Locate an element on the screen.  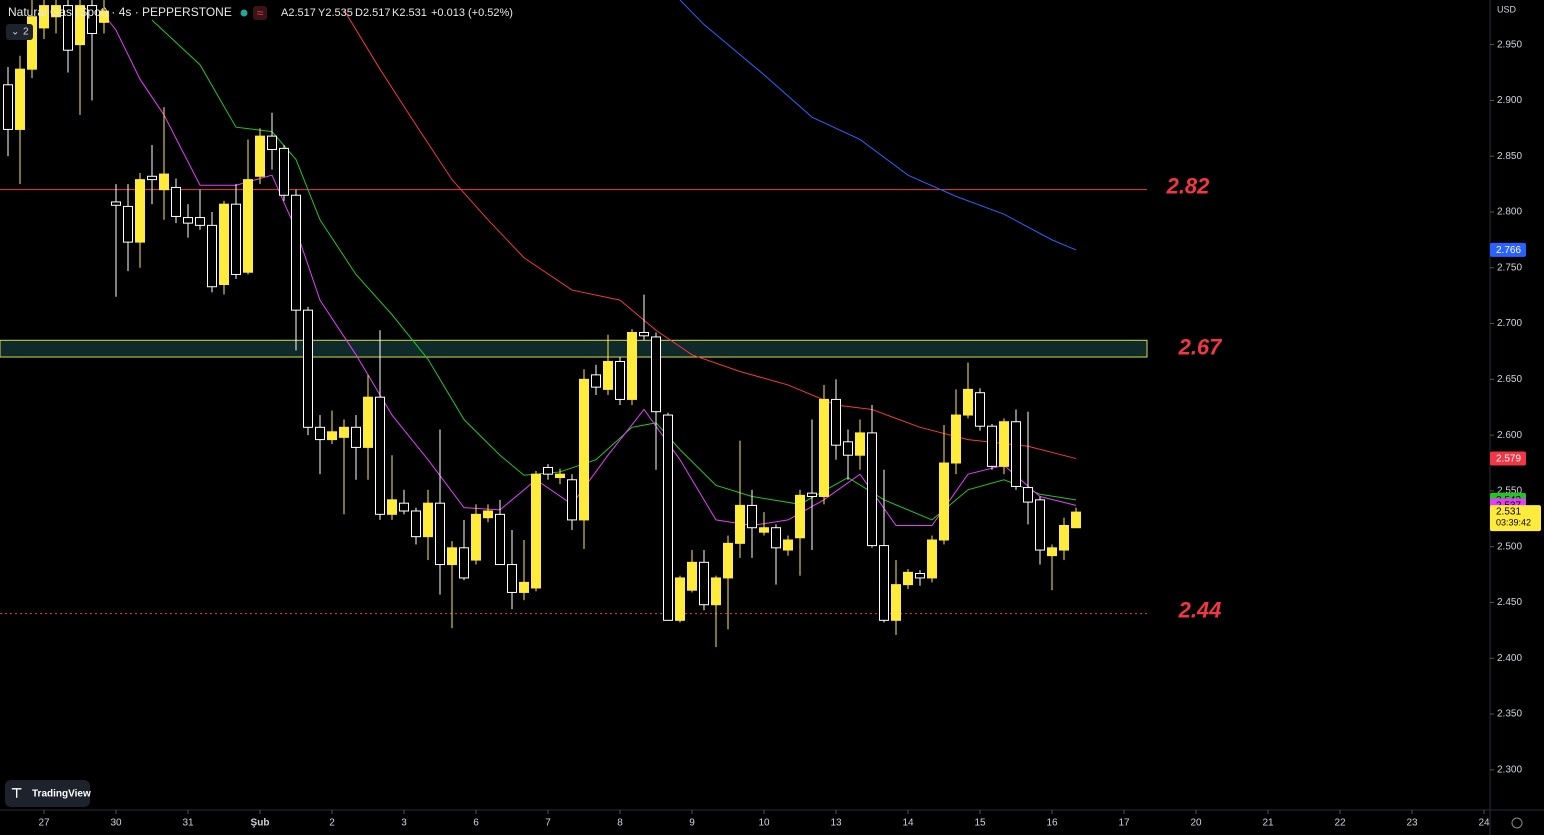
last-price-label: 2.531 is located at coordinates (1508, 512).